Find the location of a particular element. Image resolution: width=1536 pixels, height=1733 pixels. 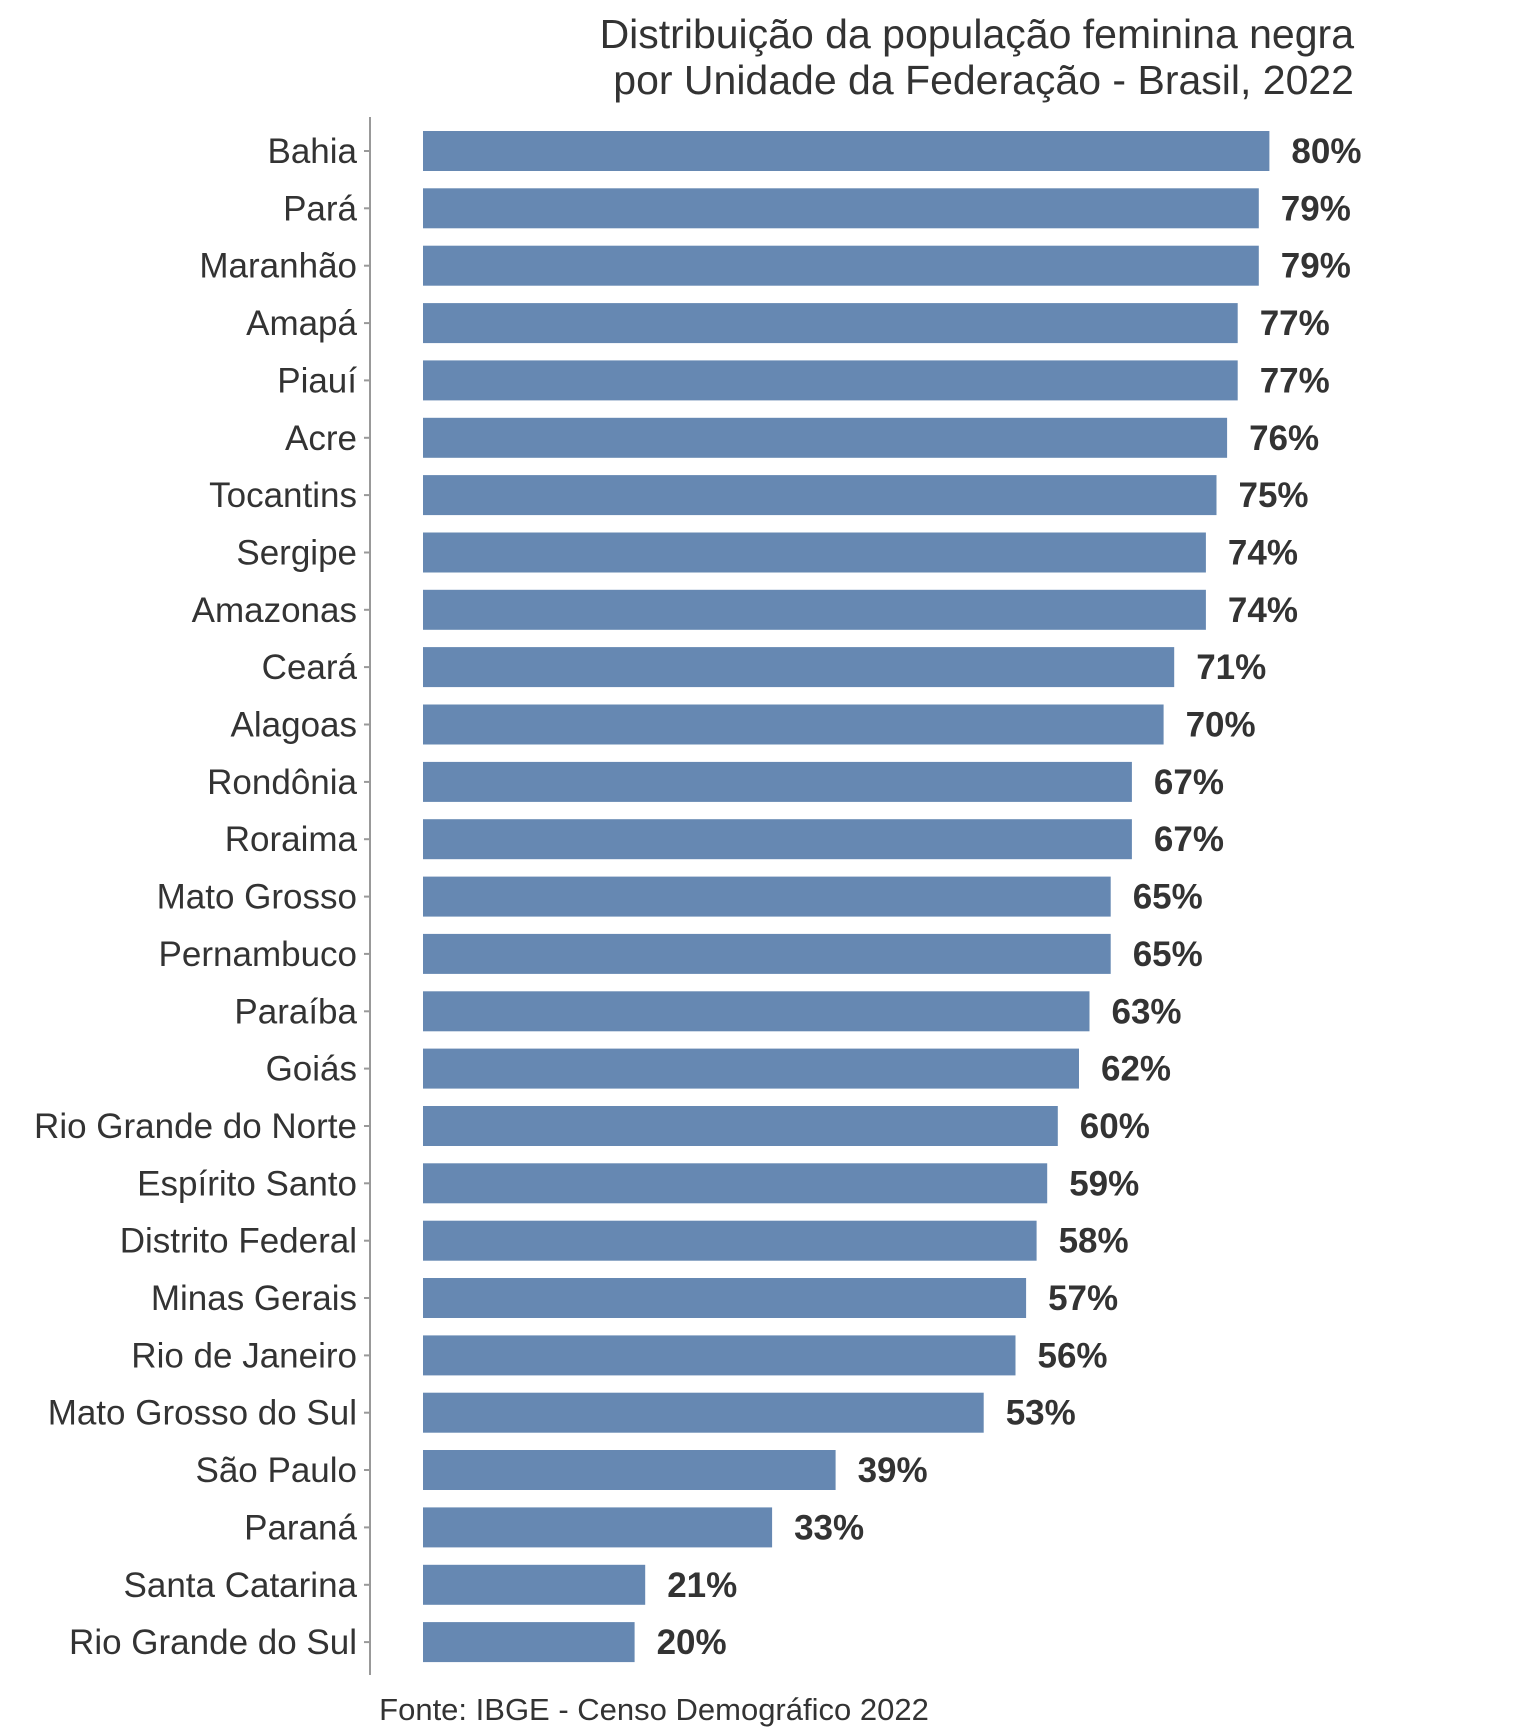

category-label-santa-catarina: Santa Catarina is located at coordinates (241, 1585).